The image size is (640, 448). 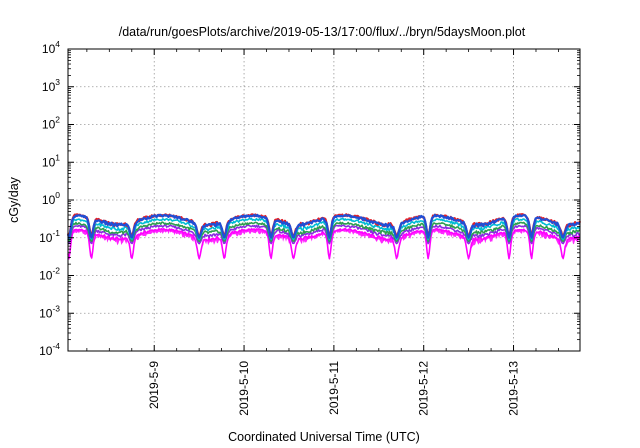 I want to click on series-dose-green, so click(x=324, y=232).